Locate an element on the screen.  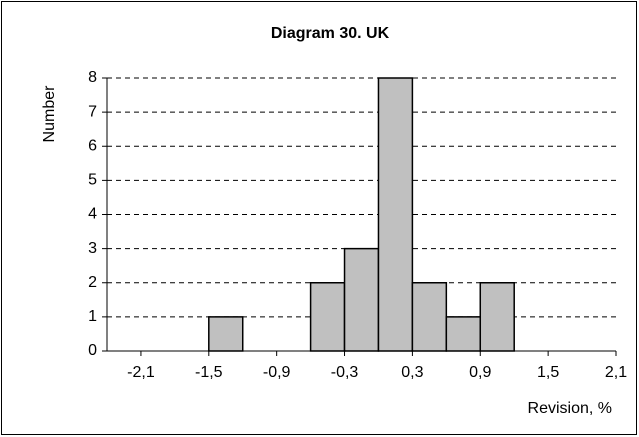
x-axis-label: Revision, % is located at coordinates (570, 408).